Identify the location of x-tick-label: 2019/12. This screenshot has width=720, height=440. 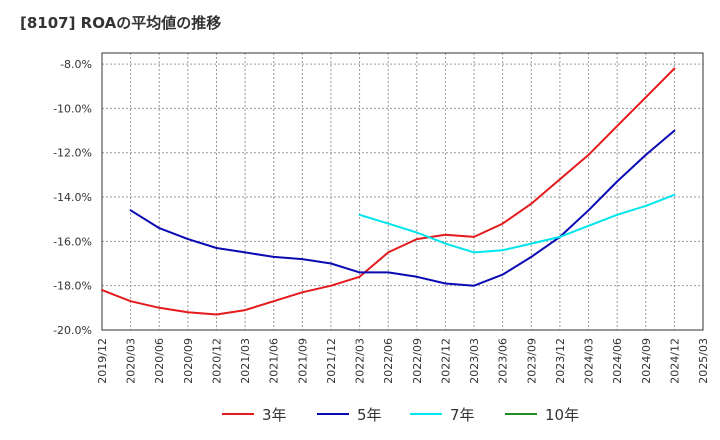
(102, 361).